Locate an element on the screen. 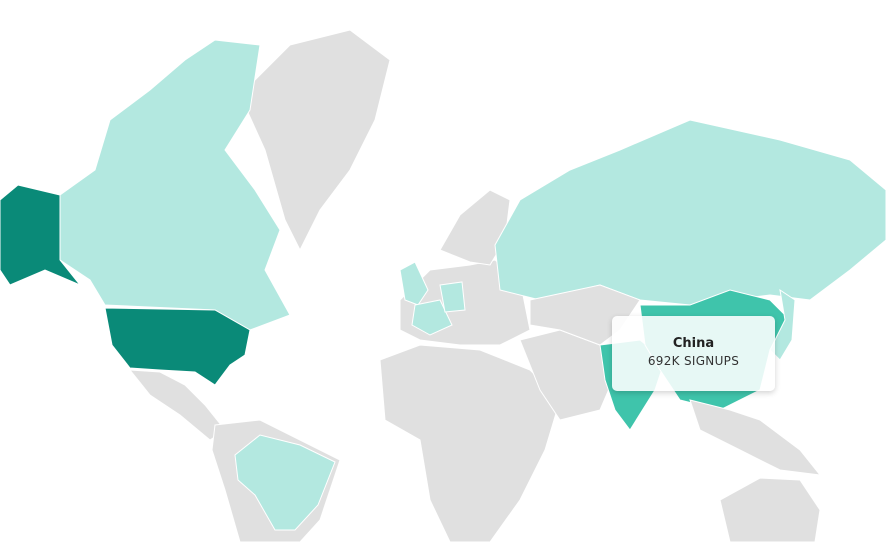 The width and height of the screenshot is (886, 542). map-tooltip: China 692K SIGNUPS is located at coordinates (693, 353).